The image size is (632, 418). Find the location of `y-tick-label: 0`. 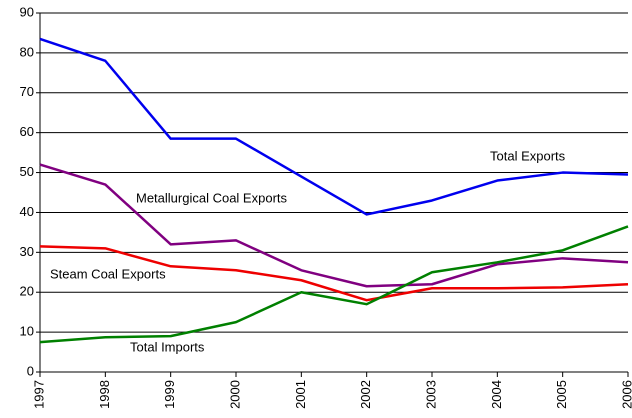

y-tick-label: 0 is located at coordinates (30, 370).